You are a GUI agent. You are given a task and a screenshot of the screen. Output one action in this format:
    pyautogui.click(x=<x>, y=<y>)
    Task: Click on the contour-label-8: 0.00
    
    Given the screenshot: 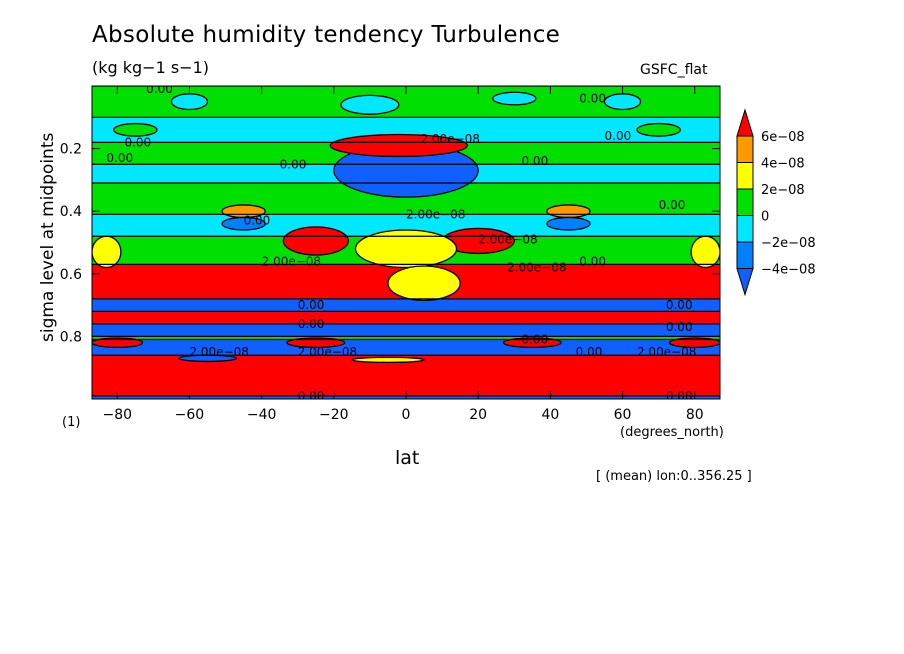 What is the action you would take?
    pyautogui.click(x=672, y=205)
    